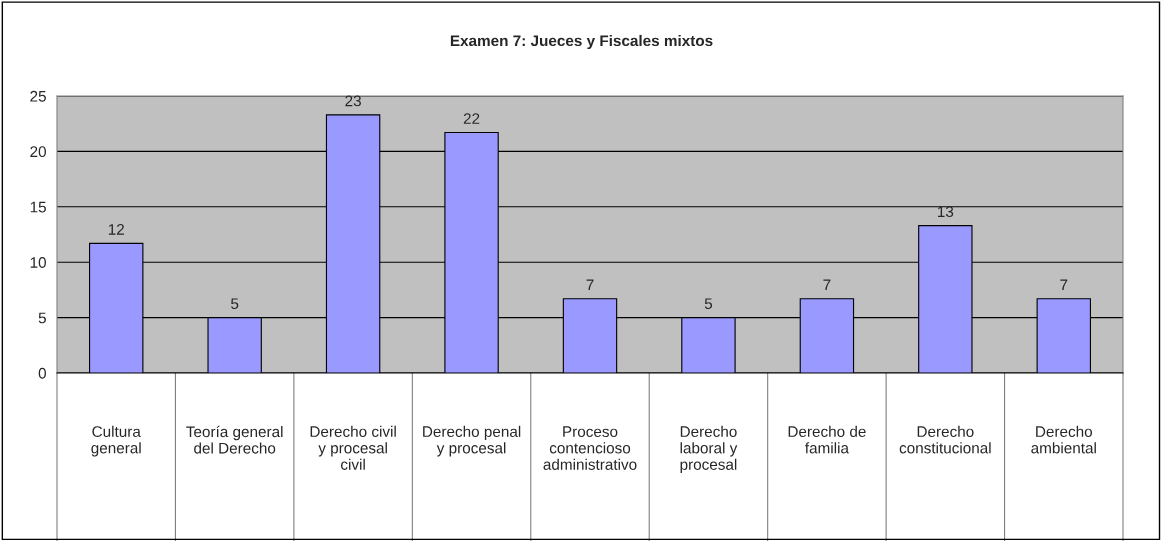 This screenshot has height=541, width=1163. Describe the element at coordinates (38, 96) in the screenshot. I see `y-tick-label: 25` at that location.